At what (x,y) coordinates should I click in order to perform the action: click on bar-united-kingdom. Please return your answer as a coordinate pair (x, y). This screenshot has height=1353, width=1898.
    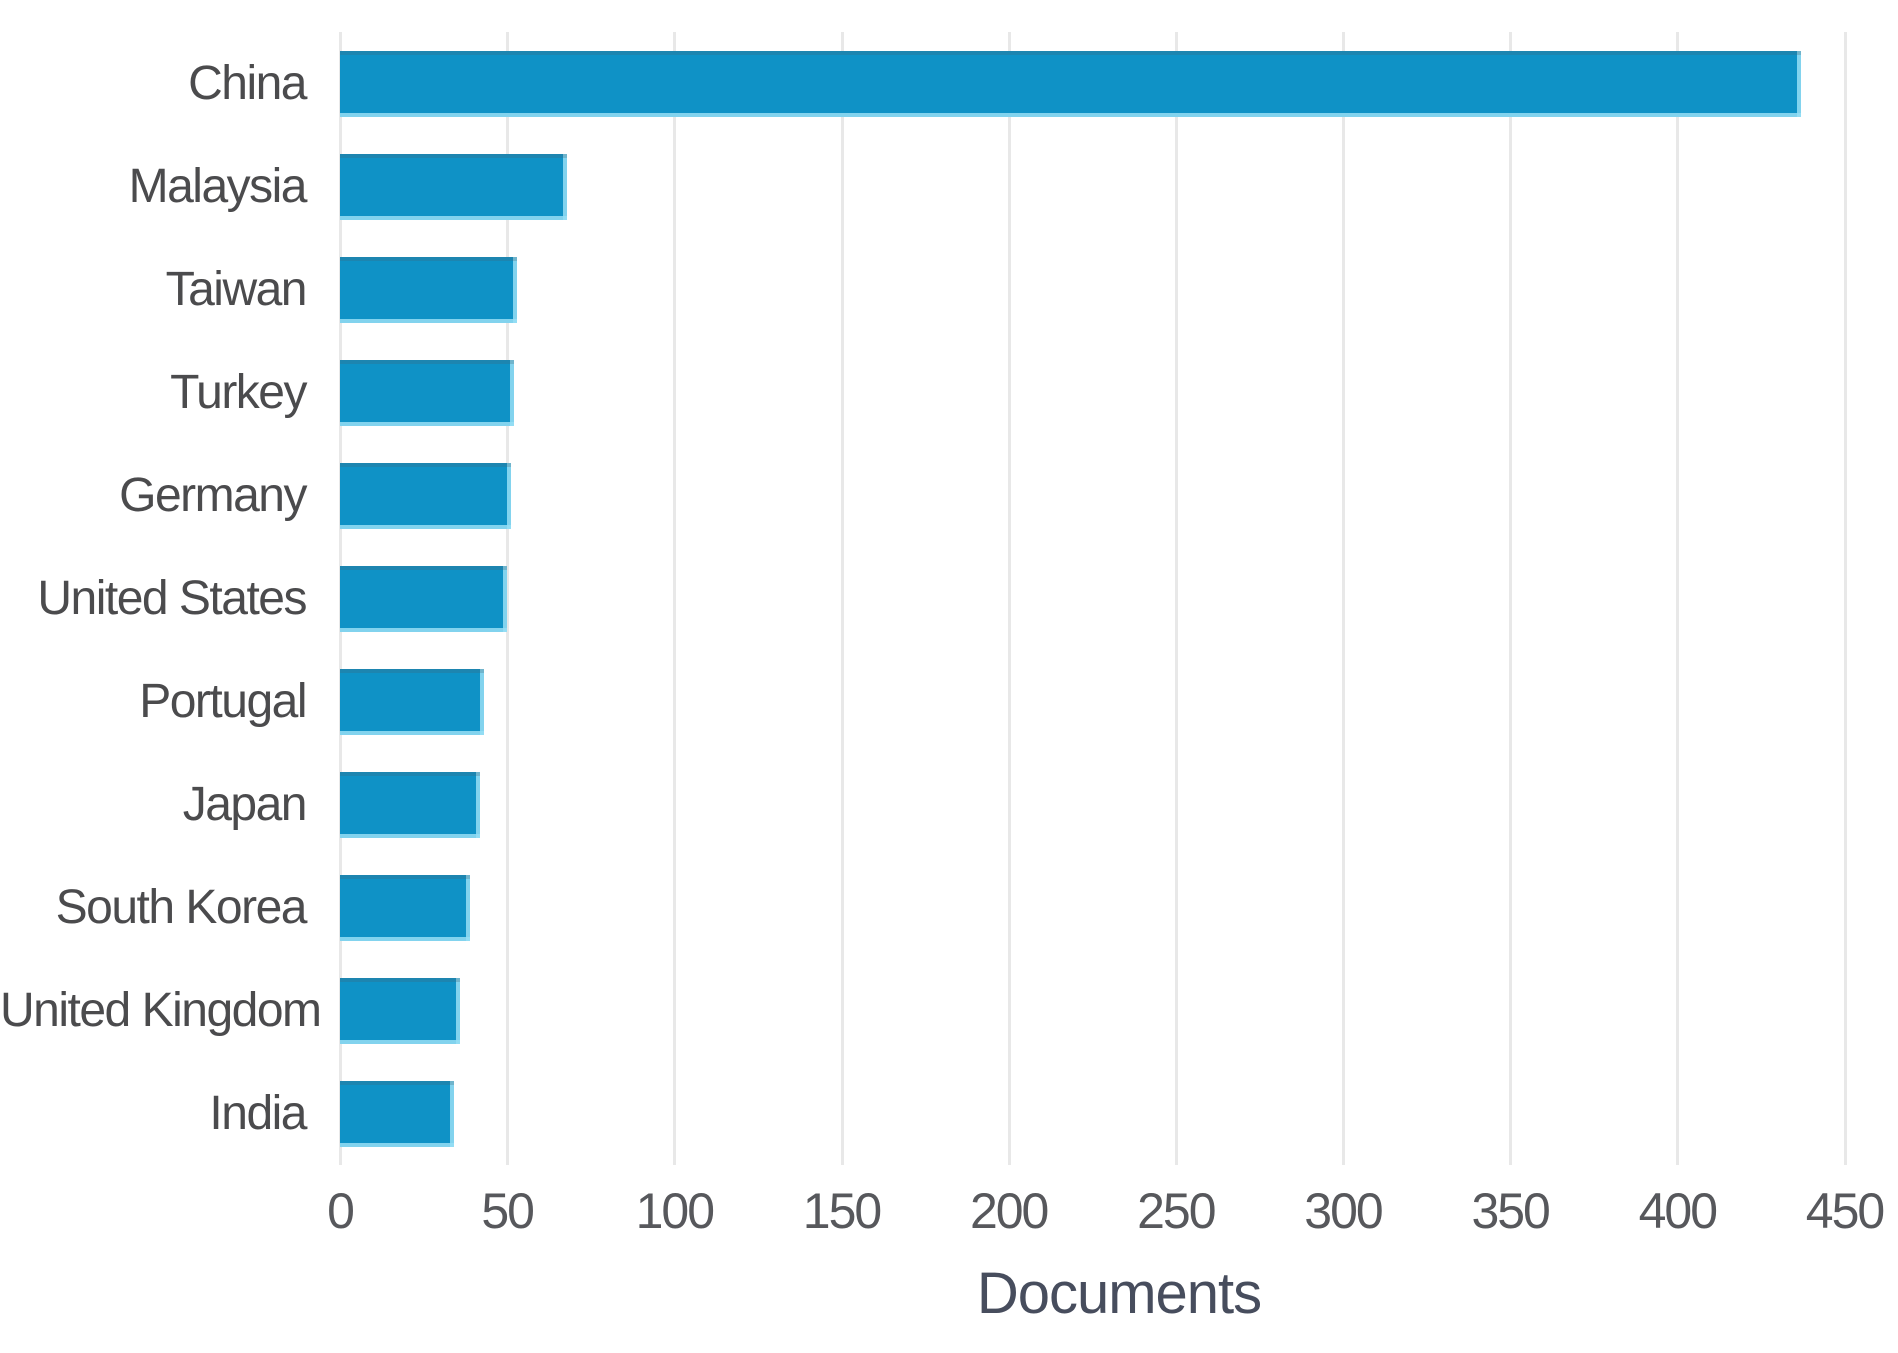
    Looking at the image, I should click on (400, 1010).